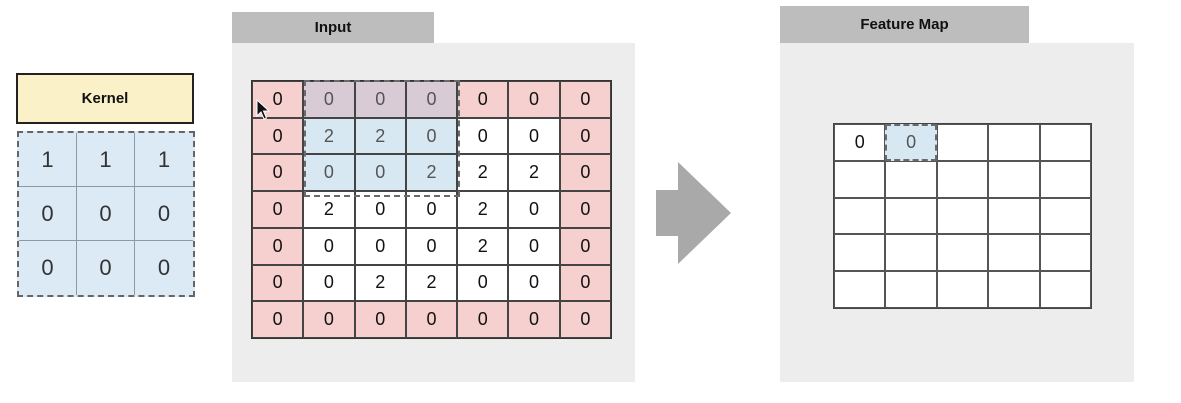 Image resolution: width=1181 pixels, height=403 pixels. I want to click on input-tab: Input, so click(333, 27).